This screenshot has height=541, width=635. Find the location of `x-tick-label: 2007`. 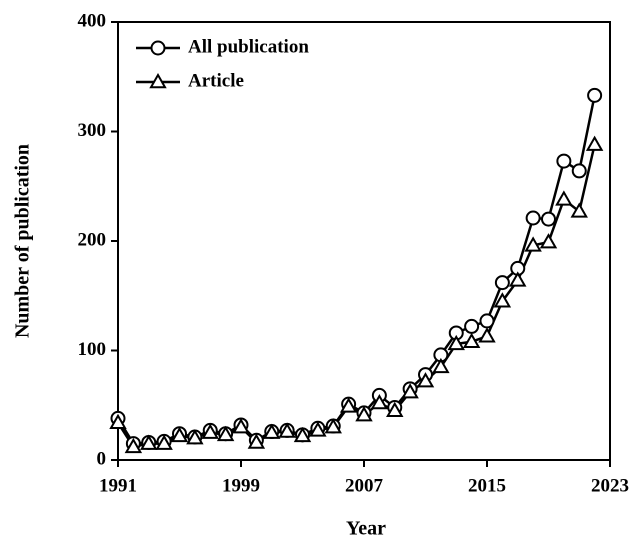

x-tick-label: 2007 is located at coordinates (364, 485).